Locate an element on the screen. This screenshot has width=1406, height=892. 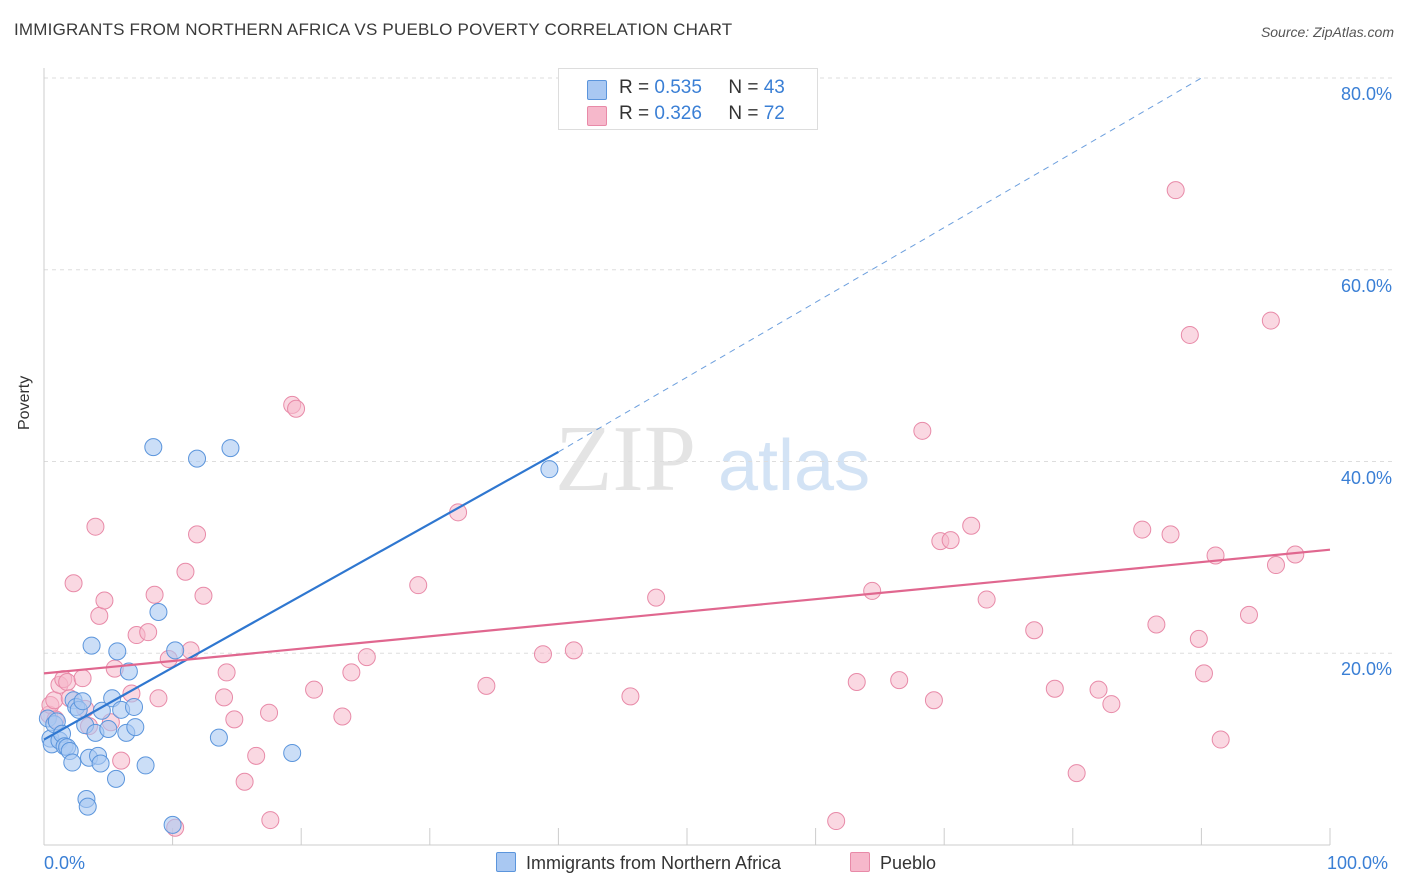
legend-label-immigrants: Immigrants from Northern Africa is located at coordinates (654, 863).